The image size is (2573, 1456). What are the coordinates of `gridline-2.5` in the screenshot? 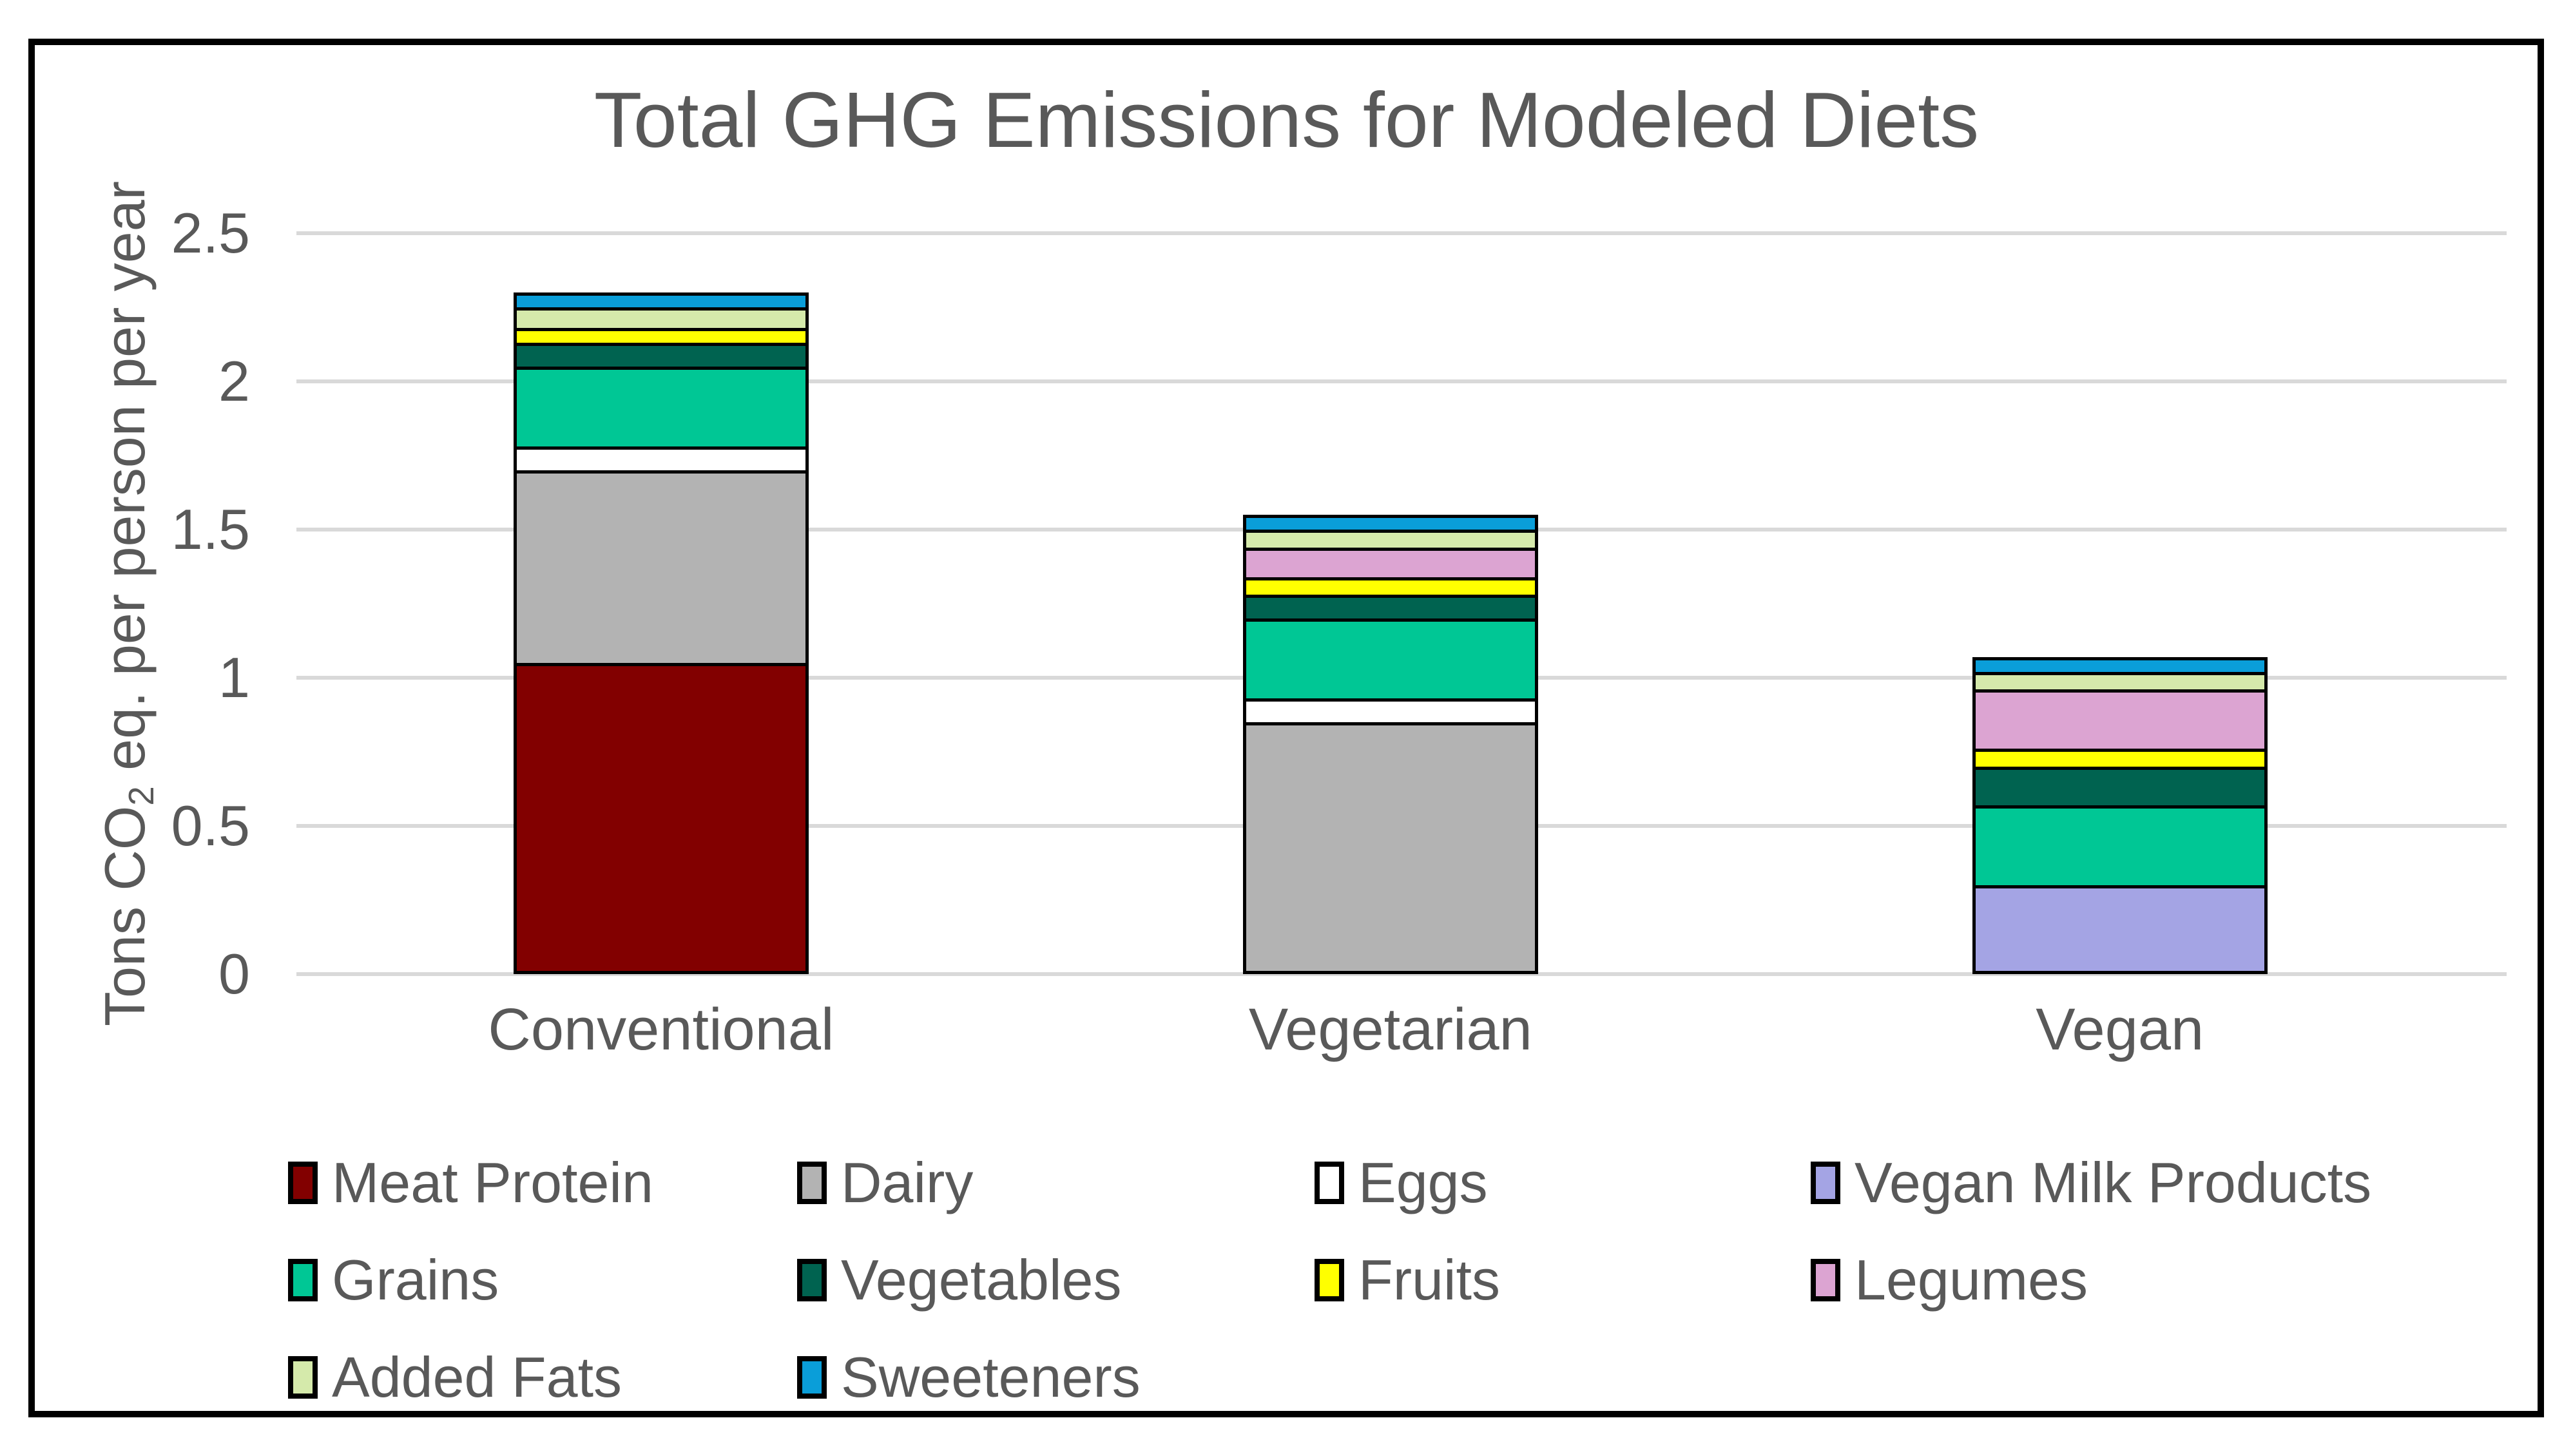 It's located at (1401, 233).